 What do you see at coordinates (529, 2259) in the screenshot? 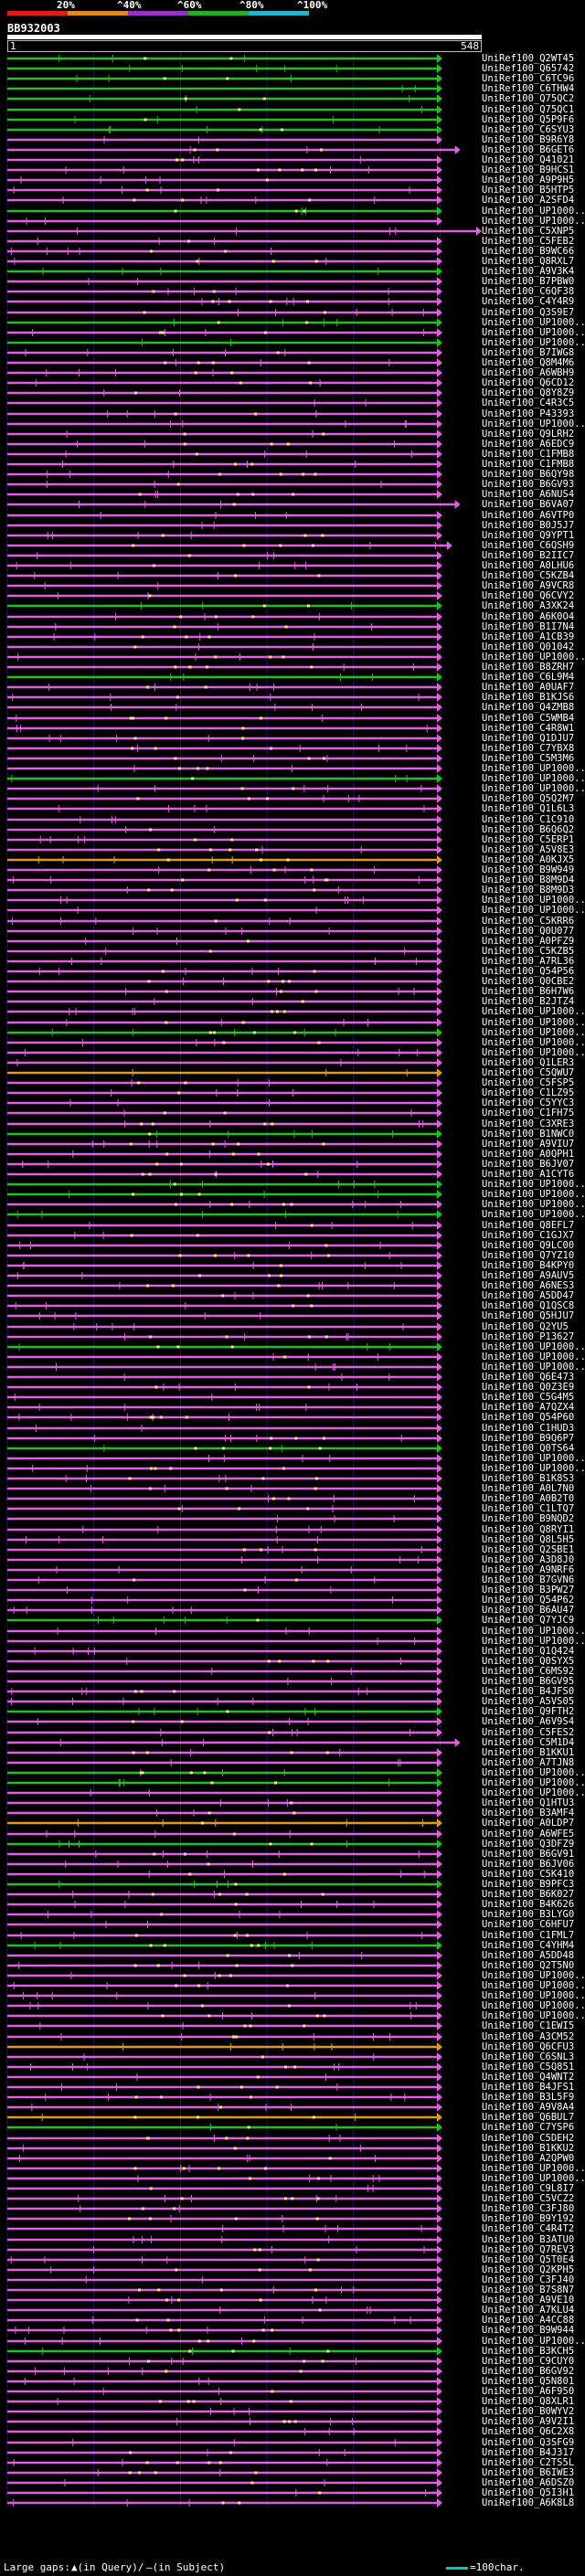
I see `hit-link: UniRef100_Q5T0E4` at bounding box center [529, 2259].